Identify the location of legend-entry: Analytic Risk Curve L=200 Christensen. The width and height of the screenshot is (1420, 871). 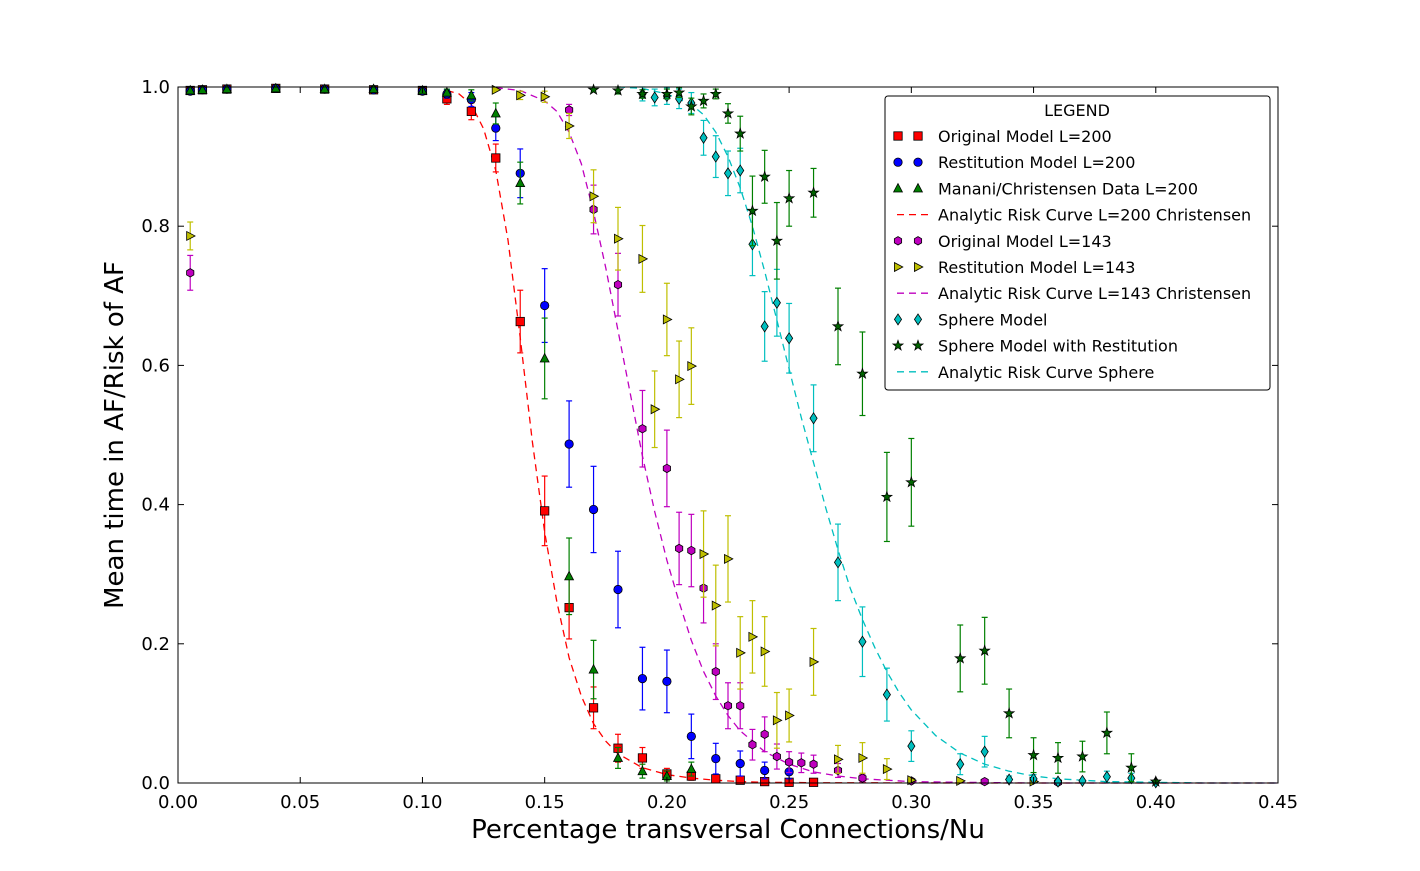
(1074, 215).